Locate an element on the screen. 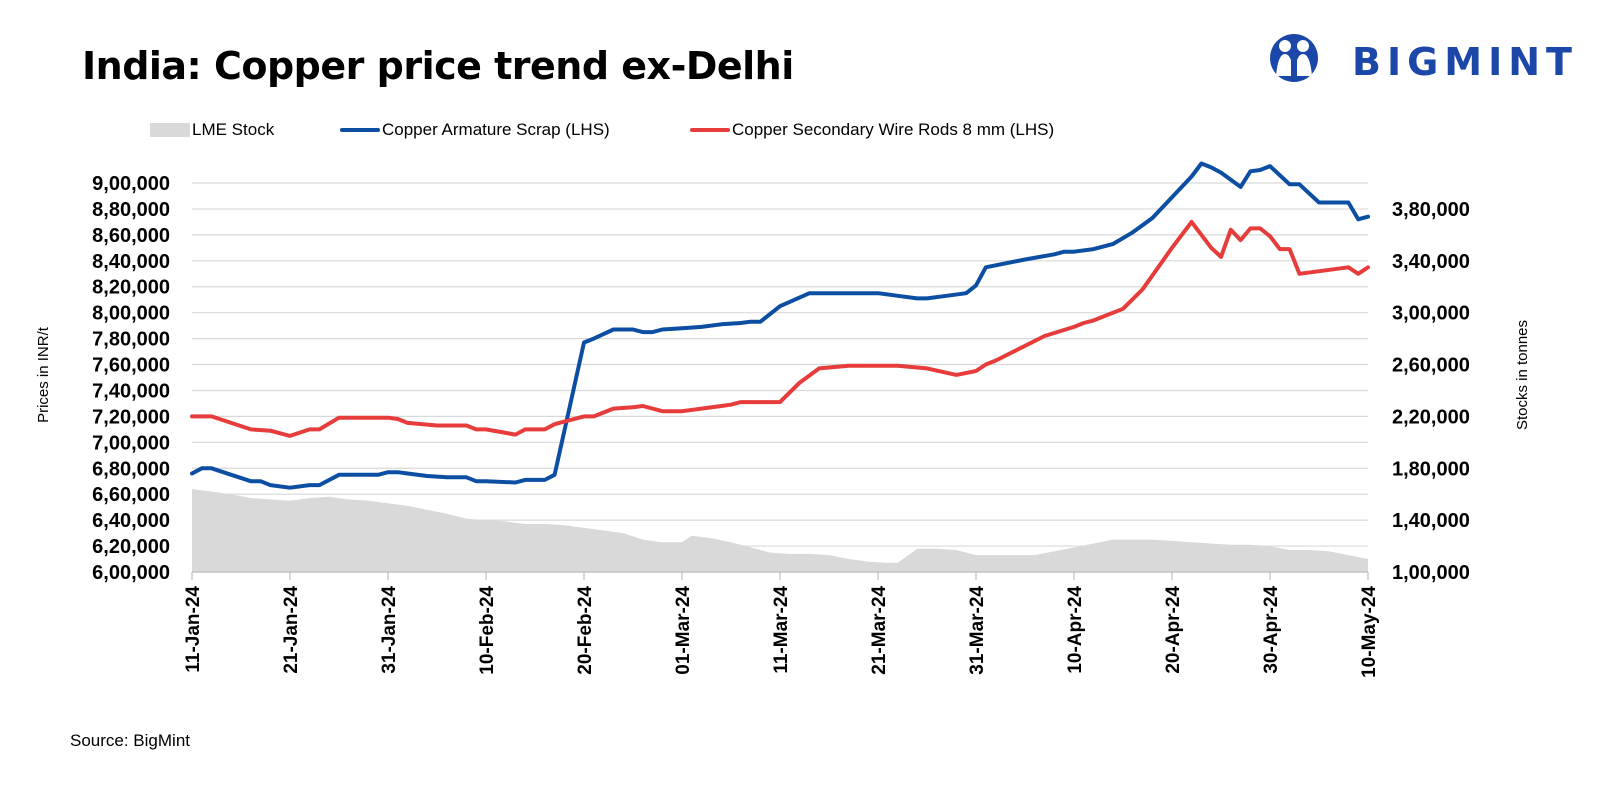 This screenshot has width=1600, height=787. y-tick-label-left: 6,20,000 is located at coordinates (131, 547).